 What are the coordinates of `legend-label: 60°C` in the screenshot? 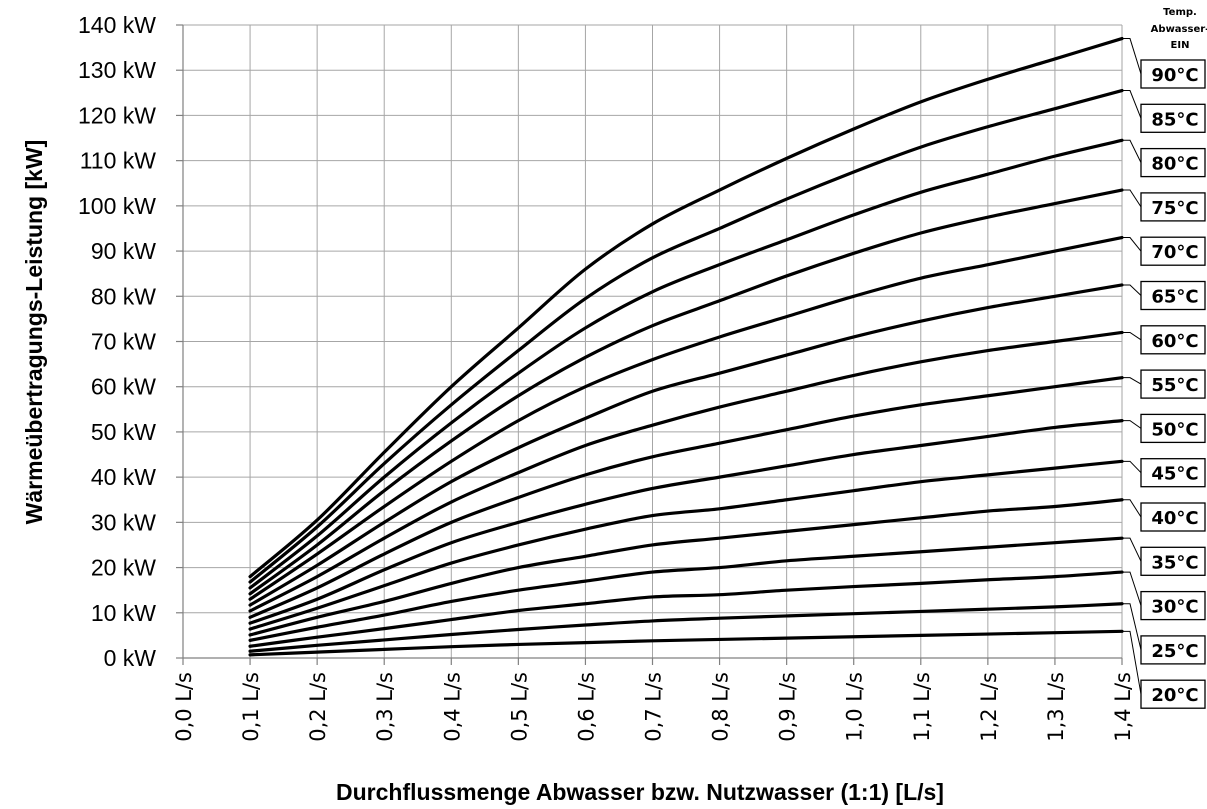 It's located at (1174, 341).